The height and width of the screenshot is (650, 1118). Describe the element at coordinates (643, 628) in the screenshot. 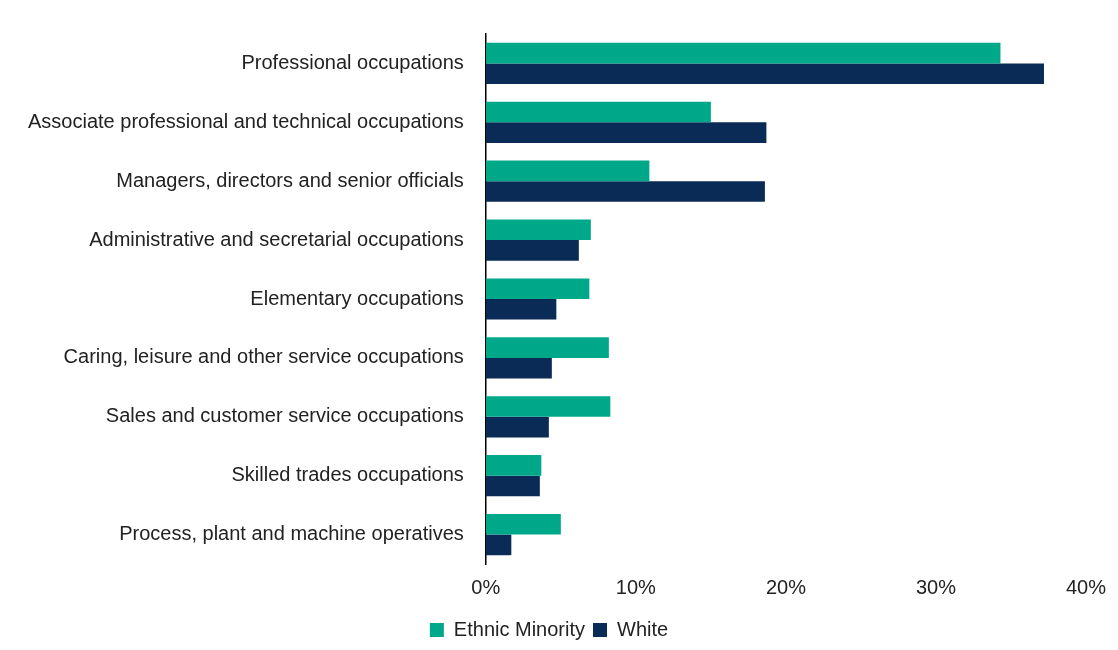

I see `legend-label: White` at that location.